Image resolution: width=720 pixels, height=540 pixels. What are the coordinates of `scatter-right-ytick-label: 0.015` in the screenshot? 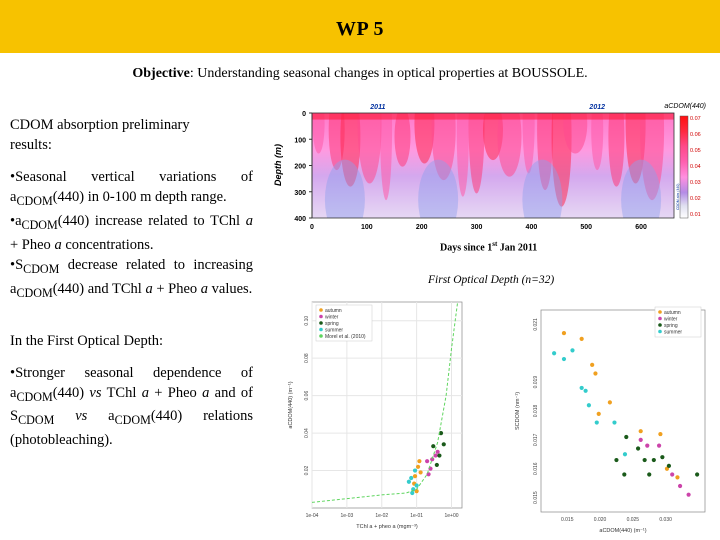 It's located at (536, 497).